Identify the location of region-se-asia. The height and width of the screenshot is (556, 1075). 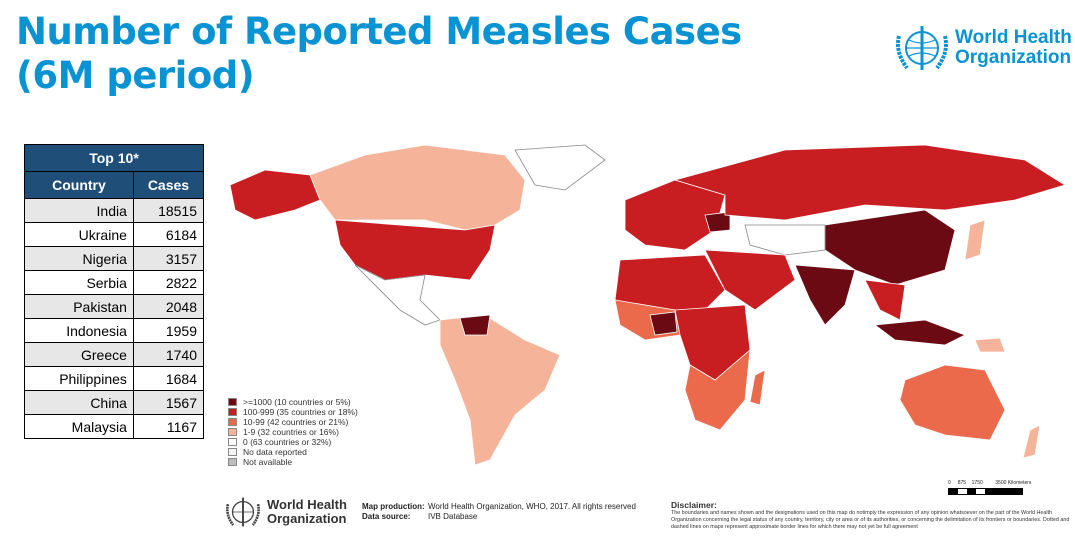
(885, 300).